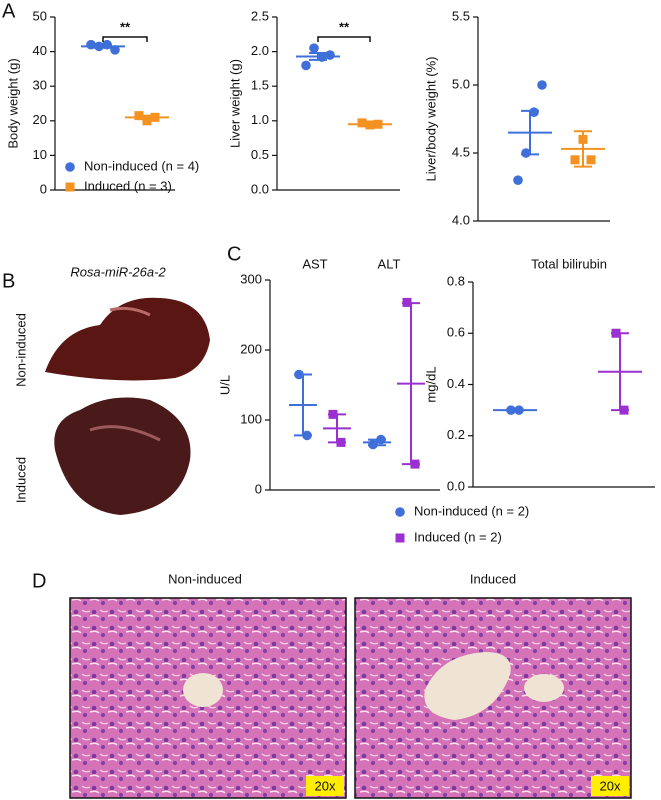  What do you see at coordinates (314, 263) in the screenshot?
I see `category-label: AST` at bounding box center [314, 263].